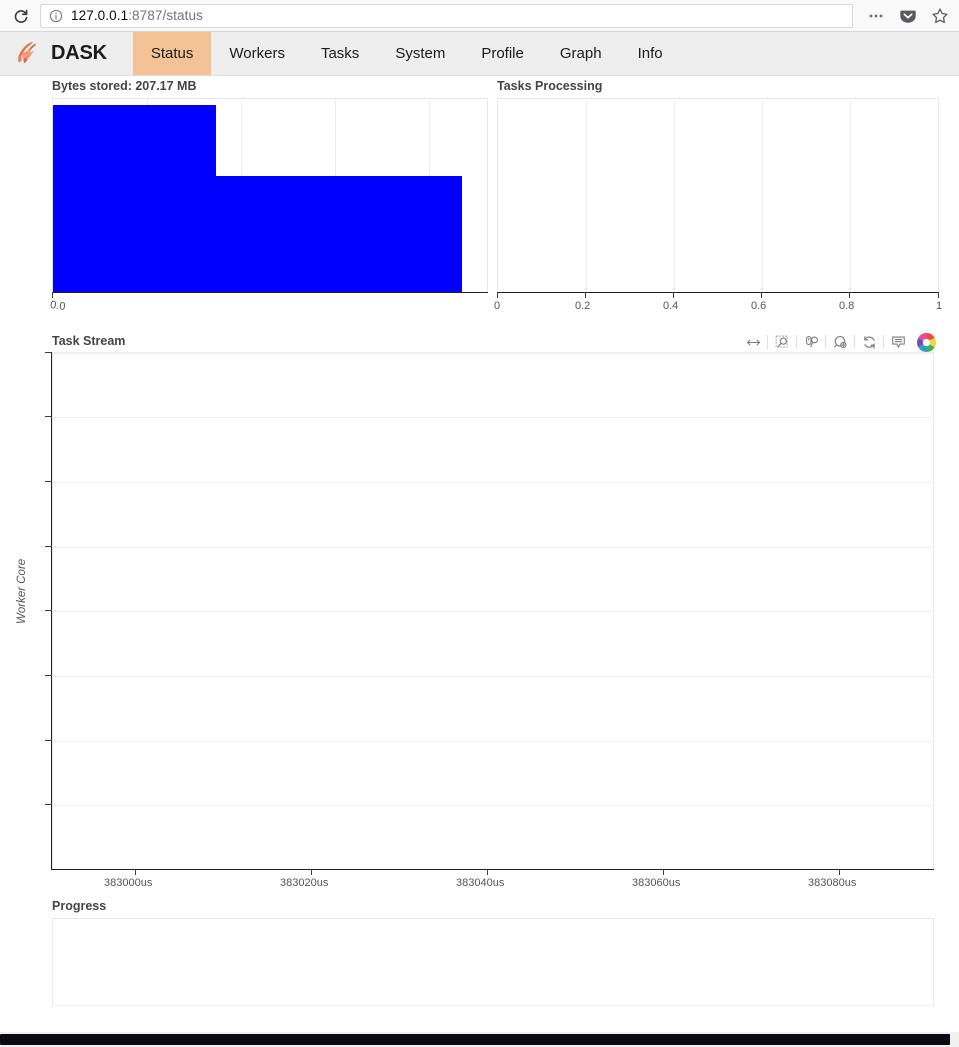 The image size is (959, 1047). Describe the element at coordinates (926, 342) in the screenshot. I see `bokeh-logo-icon` at that location.